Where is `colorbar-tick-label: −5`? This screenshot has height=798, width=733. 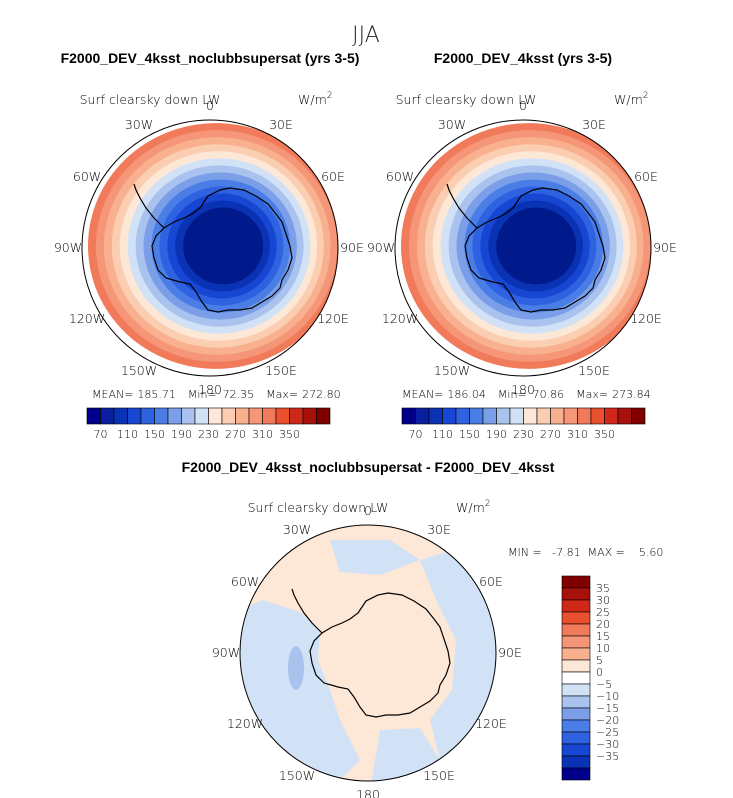
colorbar-tick-label: −5 is located at coordinates (604, 684).